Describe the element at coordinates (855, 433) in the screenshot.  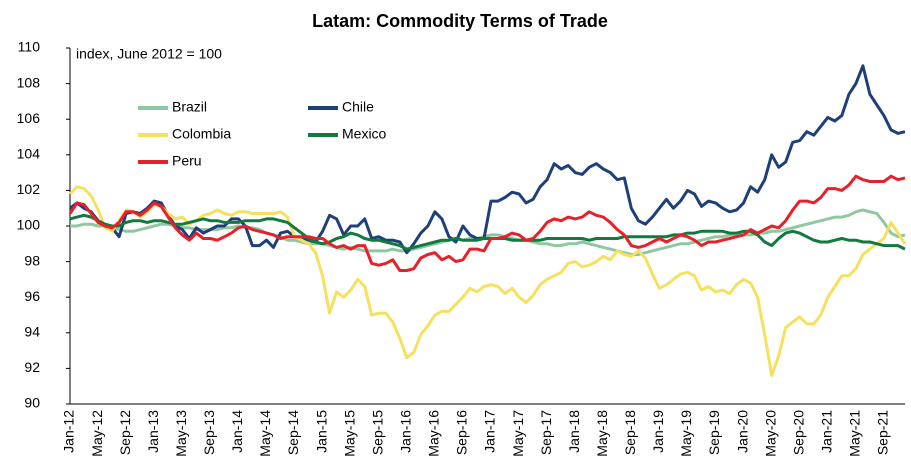
I see `x-tick-label: May-21` at that location.